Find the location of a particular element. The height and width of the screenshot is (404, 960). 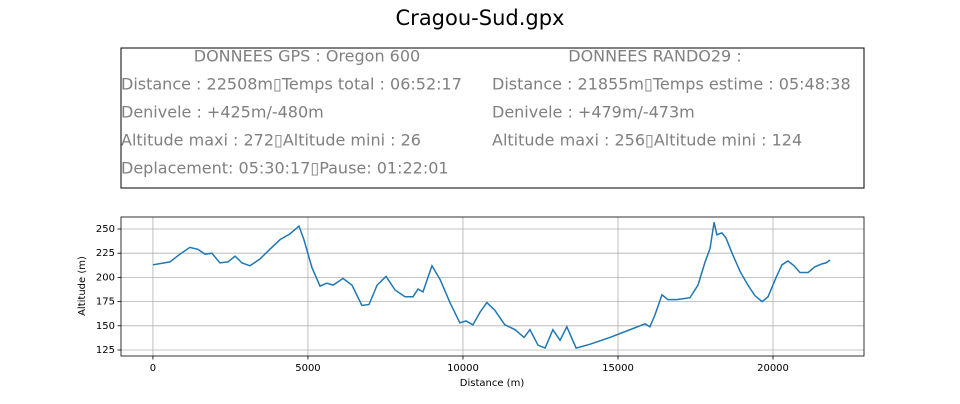

y-tick-label: 125 is located at coordinates (105, 350).